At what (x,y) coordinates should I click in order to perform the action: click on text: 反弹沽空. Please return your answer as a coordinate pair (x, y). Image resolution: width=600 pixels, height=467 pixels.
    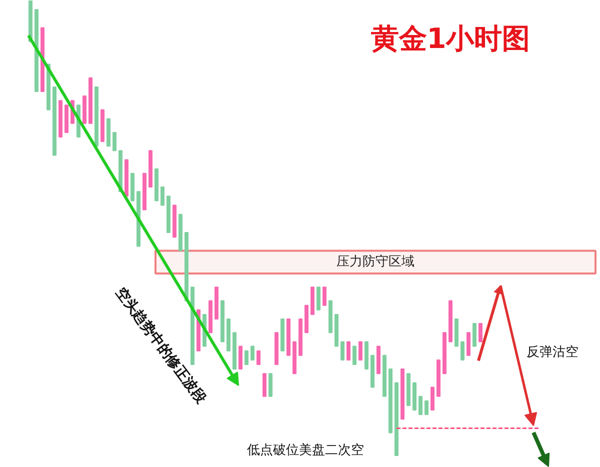
    Looking at the image, I should click on (552, 352).